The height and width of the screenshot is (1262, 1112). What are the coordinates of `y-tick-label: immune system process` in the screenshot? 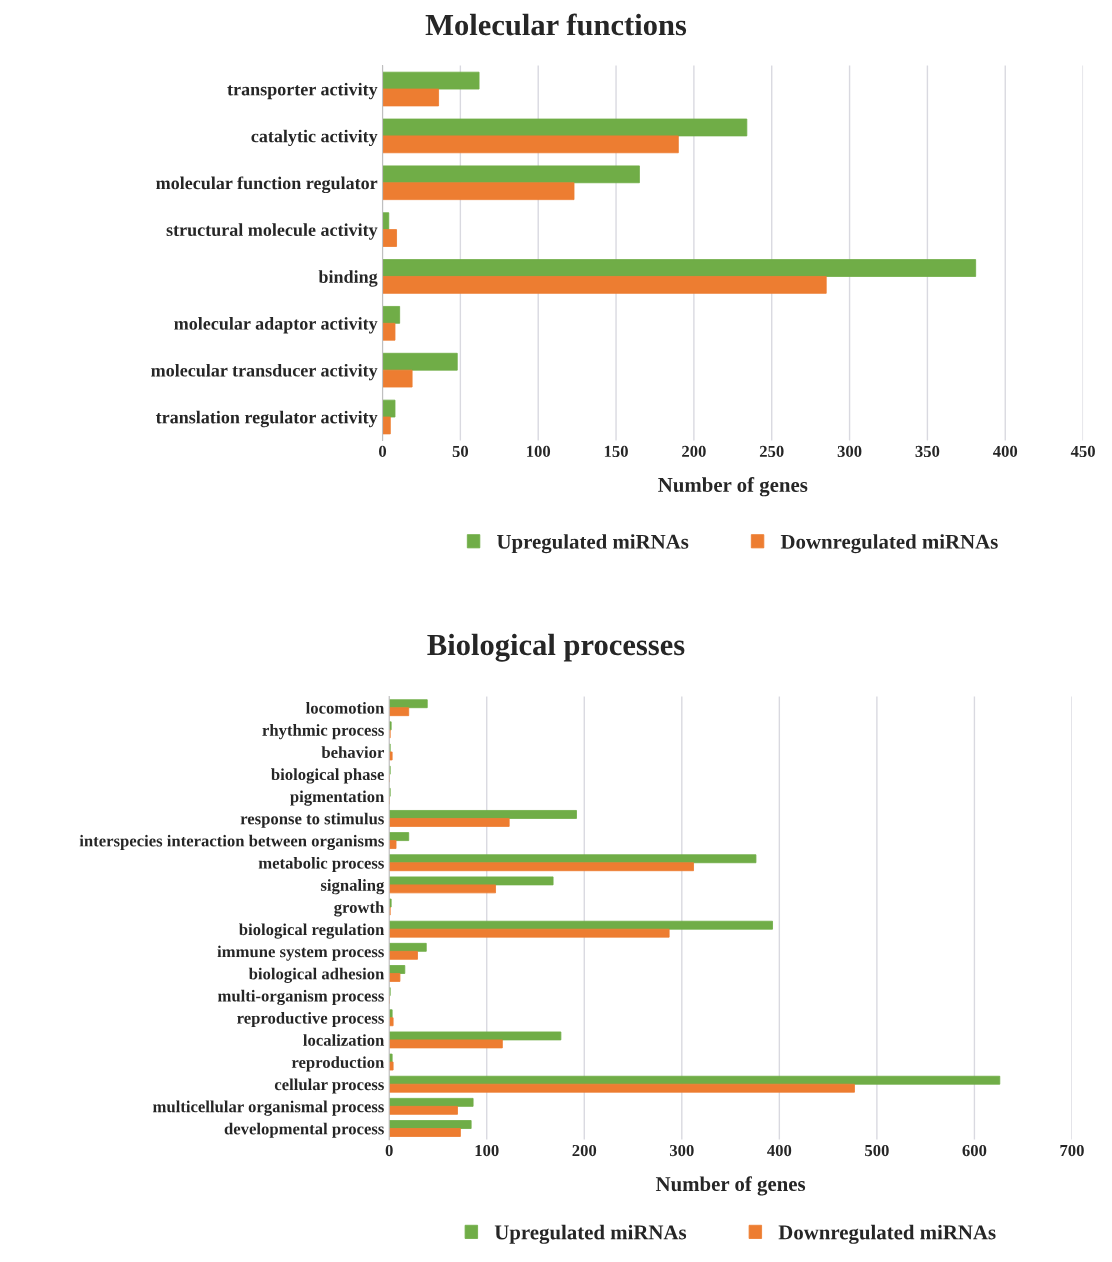 It's located at (300, 953).